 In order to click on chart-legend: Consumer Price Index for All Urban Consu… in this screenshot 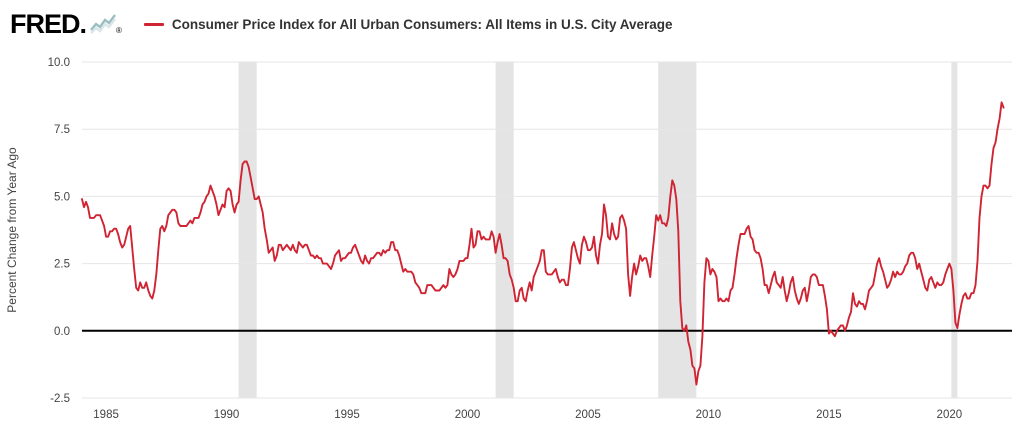, I will do `click(408, 24)`.